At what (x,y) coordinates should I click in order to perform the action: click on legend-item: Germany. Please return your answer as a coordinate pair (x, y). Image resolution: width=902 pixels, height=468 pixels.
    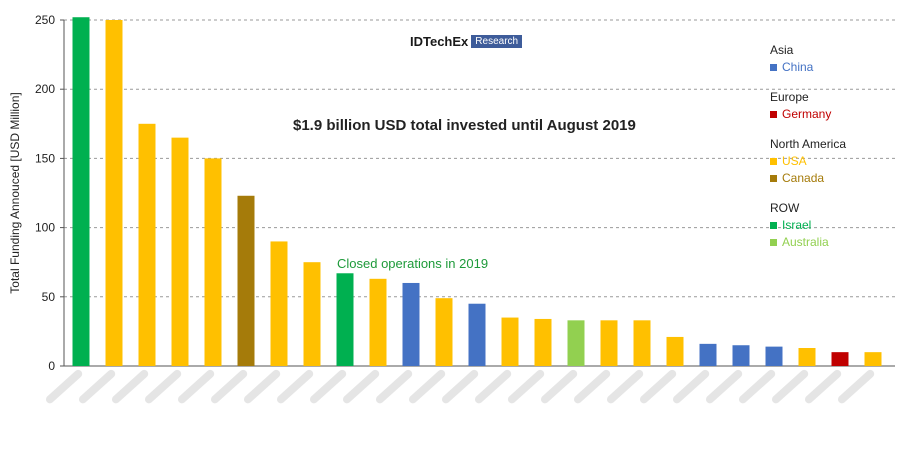
    Looking at the image, I should click on (832, 114).